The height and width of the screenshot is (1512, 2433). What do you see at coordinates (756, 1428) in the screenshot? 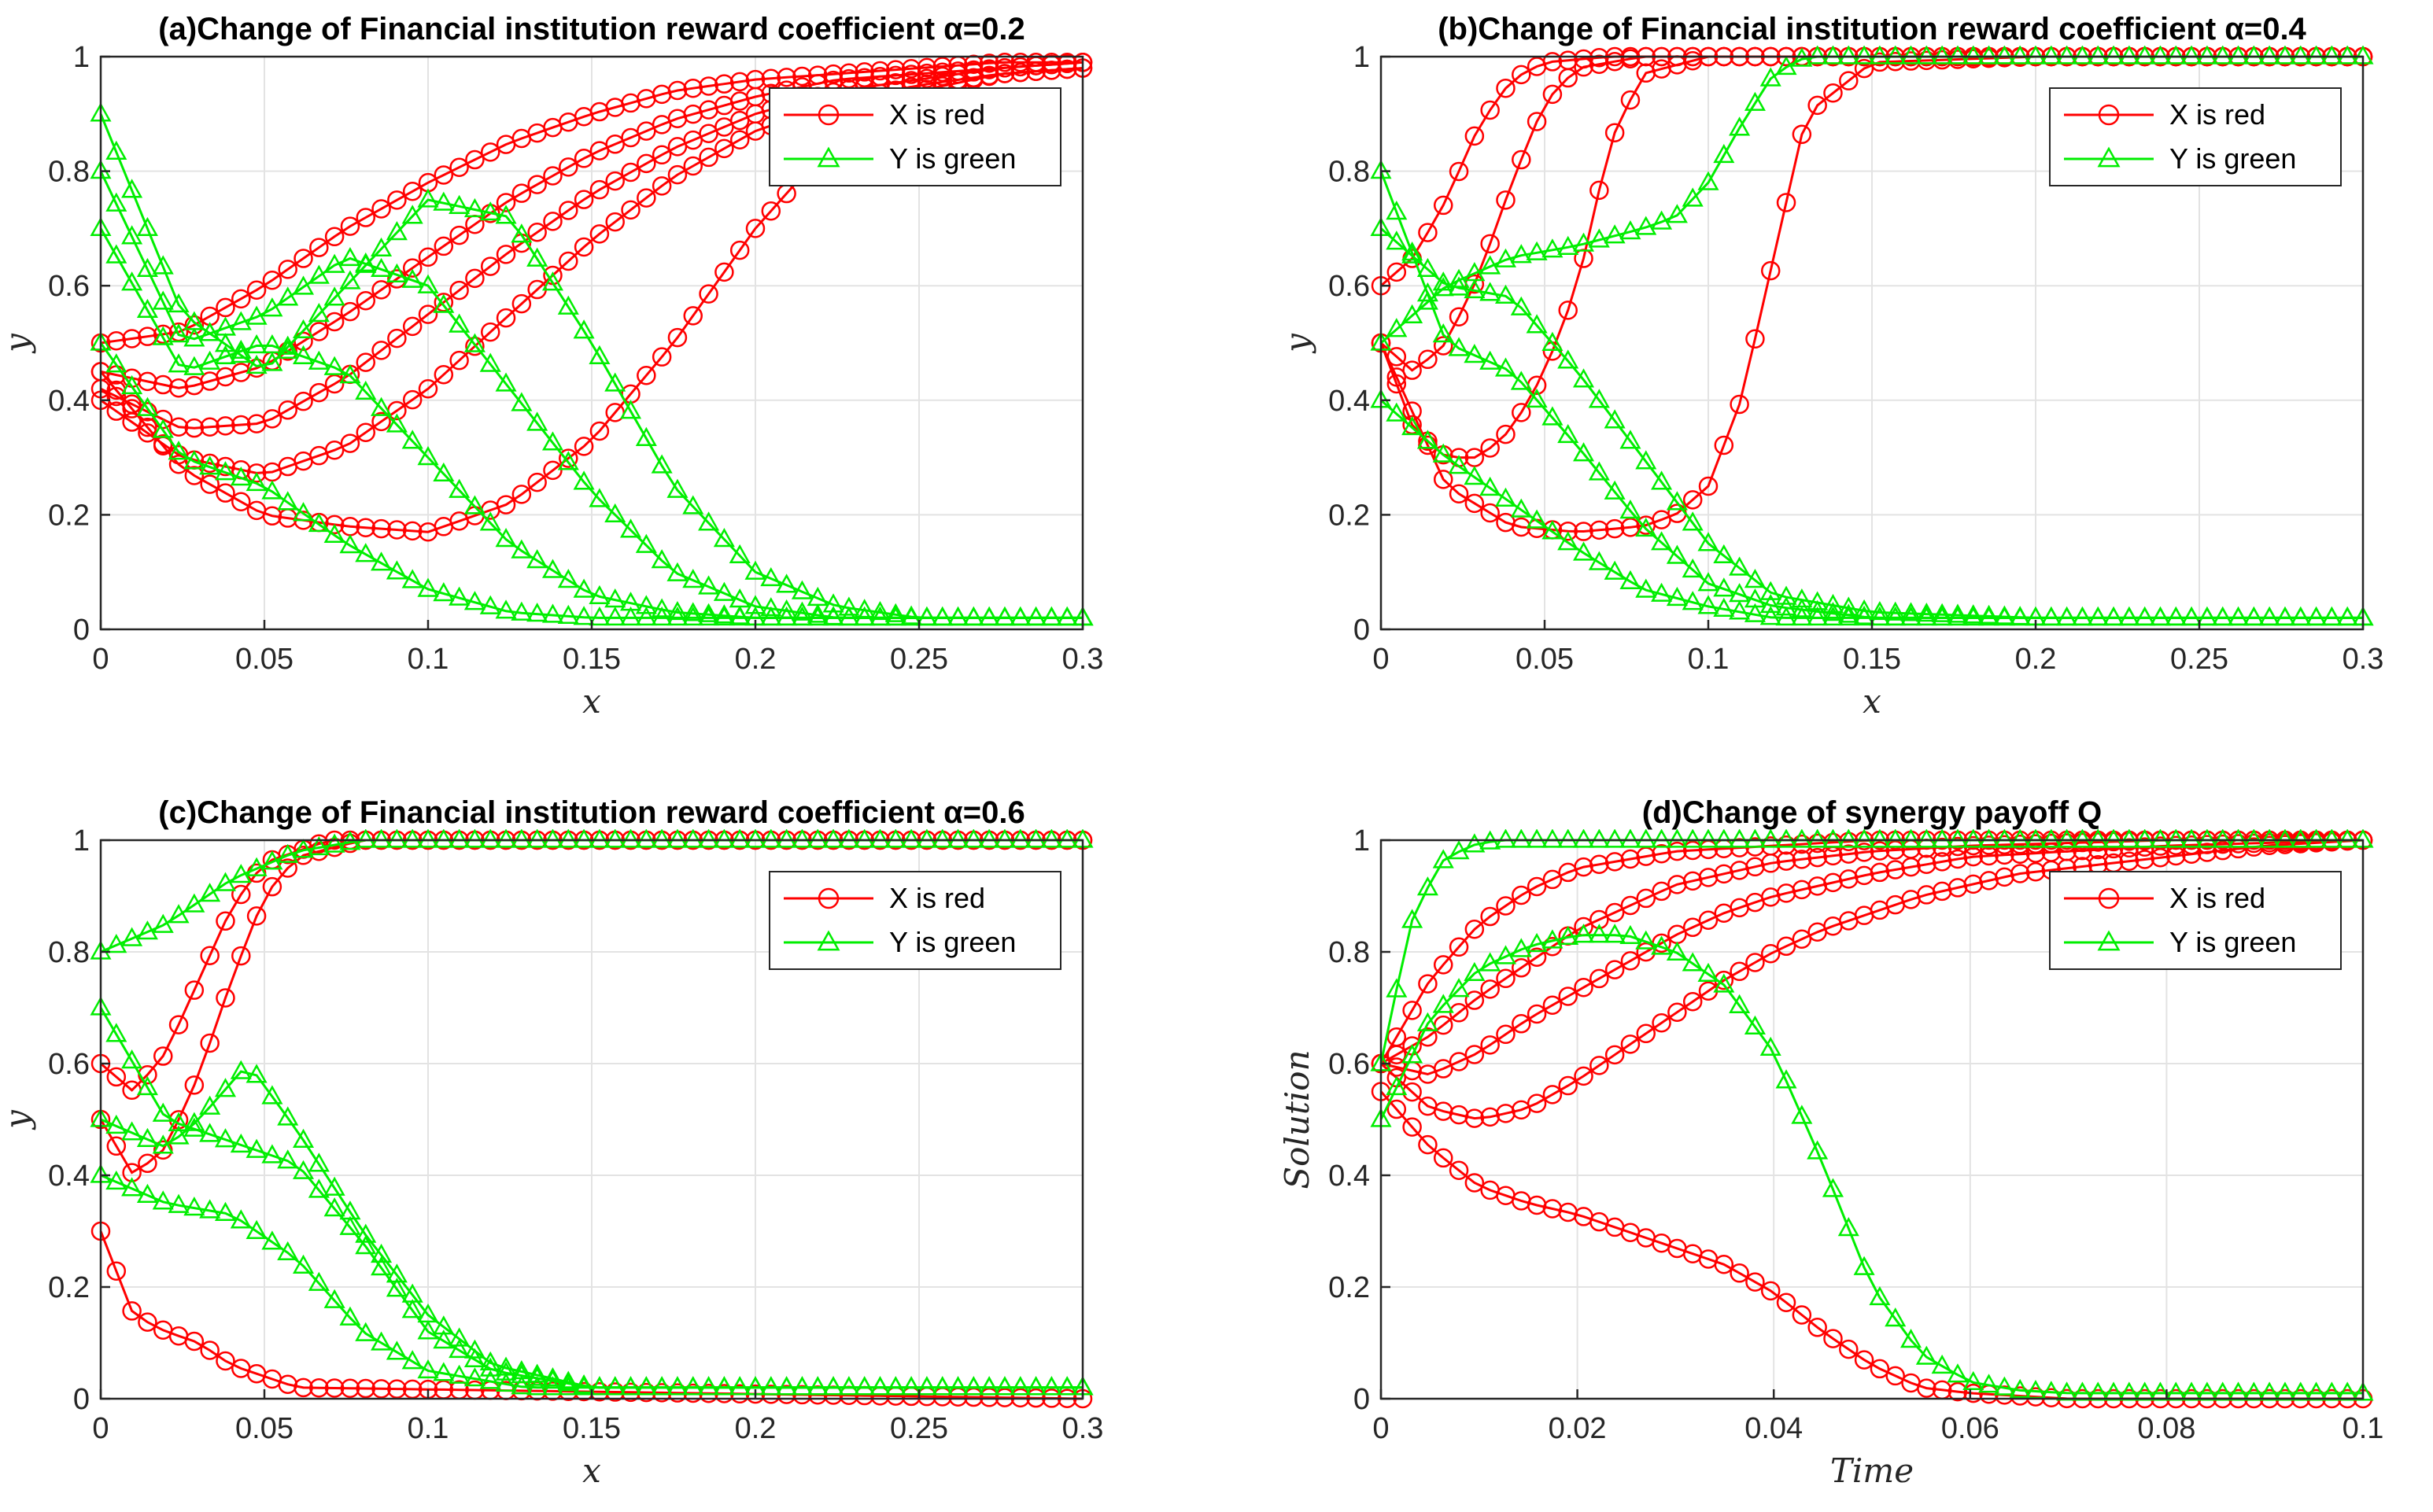
I see `subplot-c-xtick-label-4: 0.2` at bounding box center [756, 1428].